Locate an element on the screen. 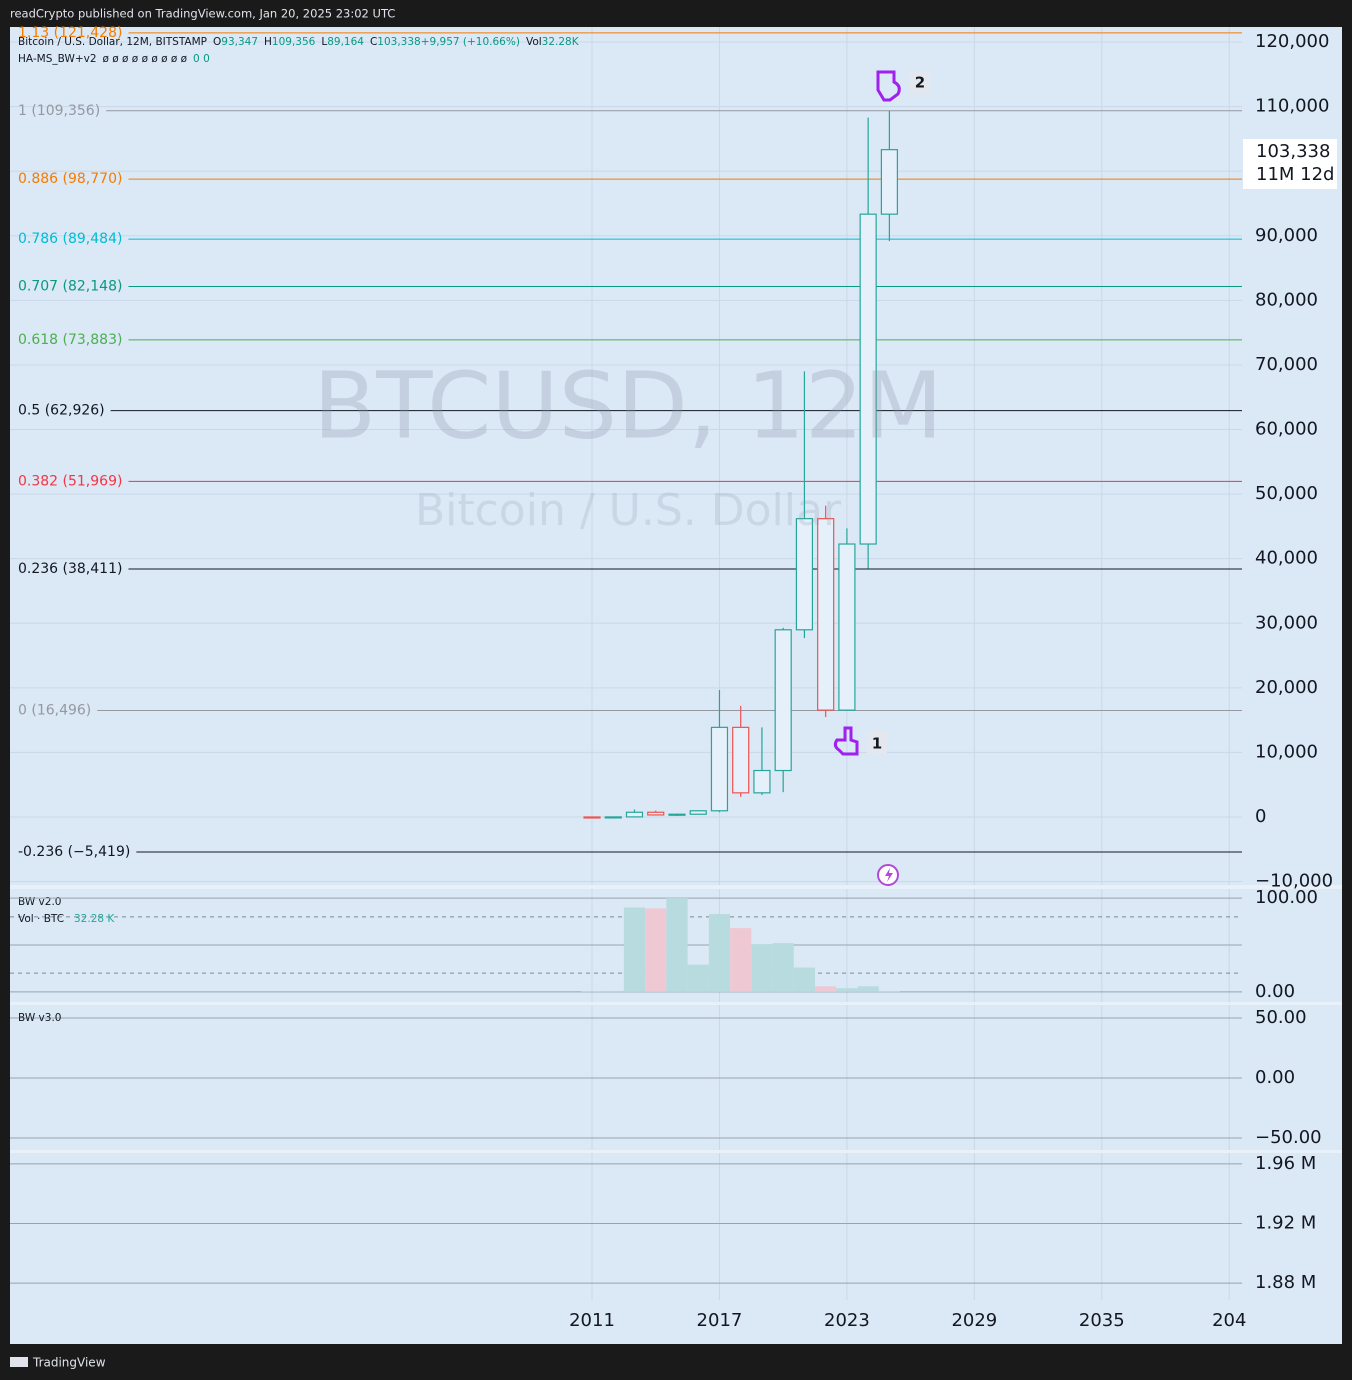 Image resolution: width=1352 pixels, height=1380 pixels. x-tick-label: 2011 is located at coordinates (592, 1320).